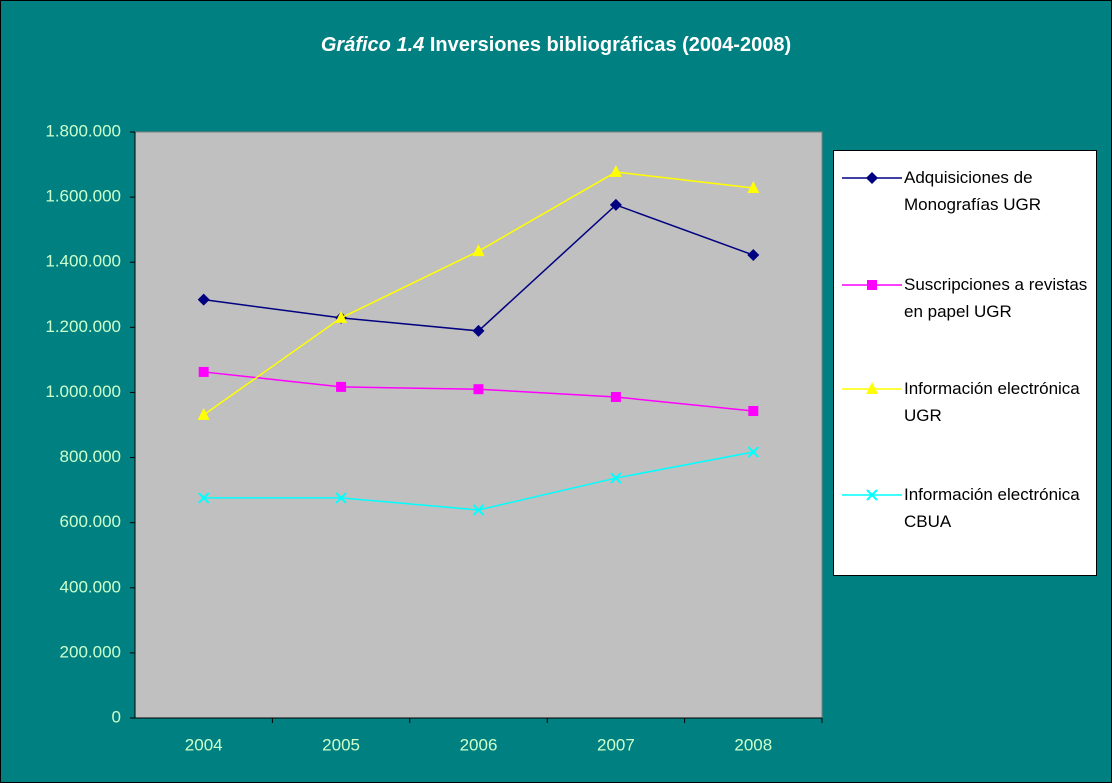 The width and height of the screenshot is (1112, 783). What do you see at coordinates (83, 196) in the screenshot?
I see `y-tick-label: 1.600.000` at bounding box center [83, 196].